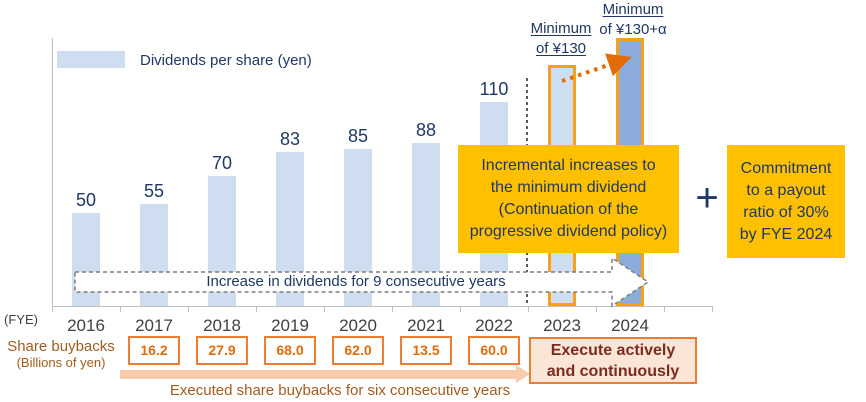 The width and height of the screenshot is (866, 402). Describe the element at coordinates (154, 325) in the screenshot. I see `year-2017: 2017` at that location.